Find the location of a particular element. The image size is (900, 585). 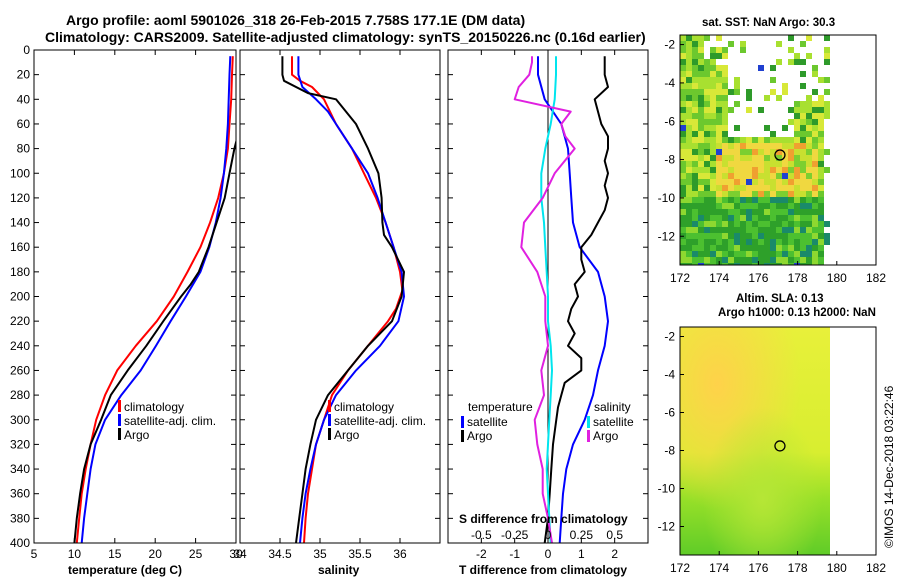

s-tick-label: -0.25 is located at coordinates (515, 535).